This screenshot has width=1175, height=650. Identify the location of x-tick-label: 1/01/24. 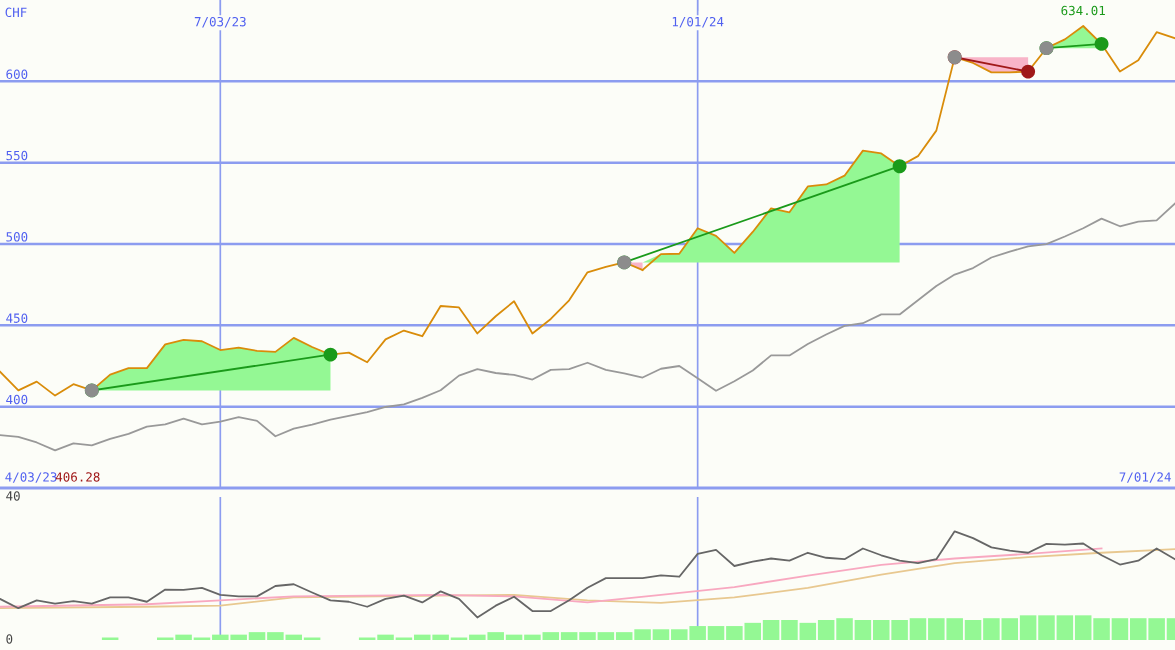
(698, 22).